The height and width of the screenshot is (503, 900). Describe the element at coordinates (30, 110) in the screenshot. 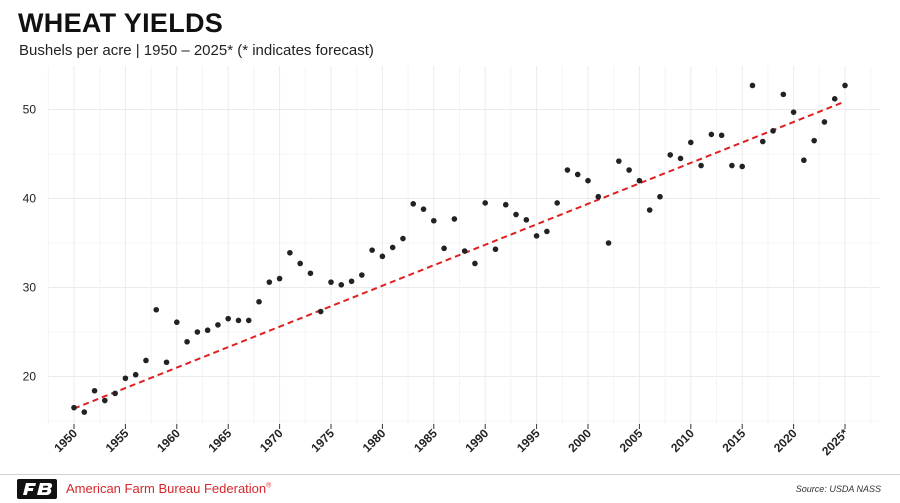

I see `y-tick-label: 50` at that location.